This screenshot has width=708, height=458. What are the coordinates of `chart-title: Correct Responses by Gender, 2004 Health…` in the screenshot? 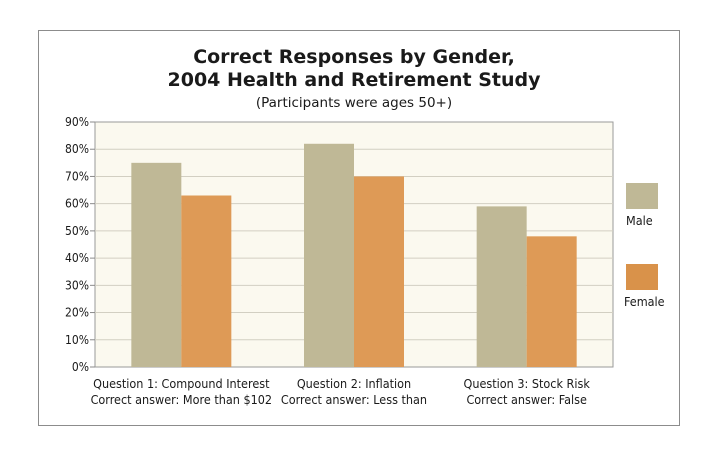 It's located at (354, 69).